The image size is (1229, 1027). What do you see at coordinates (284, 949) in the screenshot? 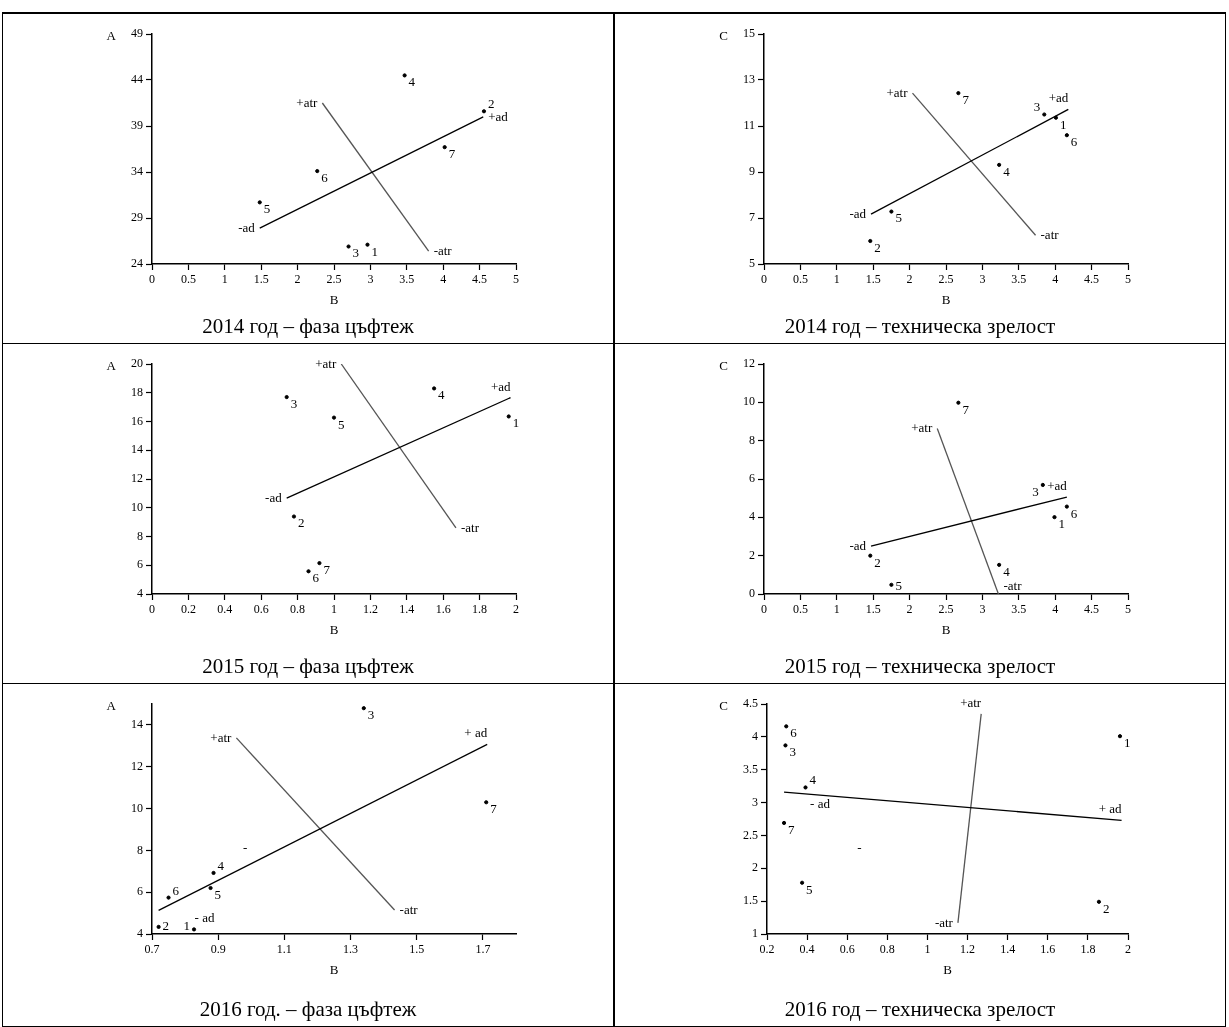
I see `x-tick-label: 1.1` at bounding box center [284, 949].